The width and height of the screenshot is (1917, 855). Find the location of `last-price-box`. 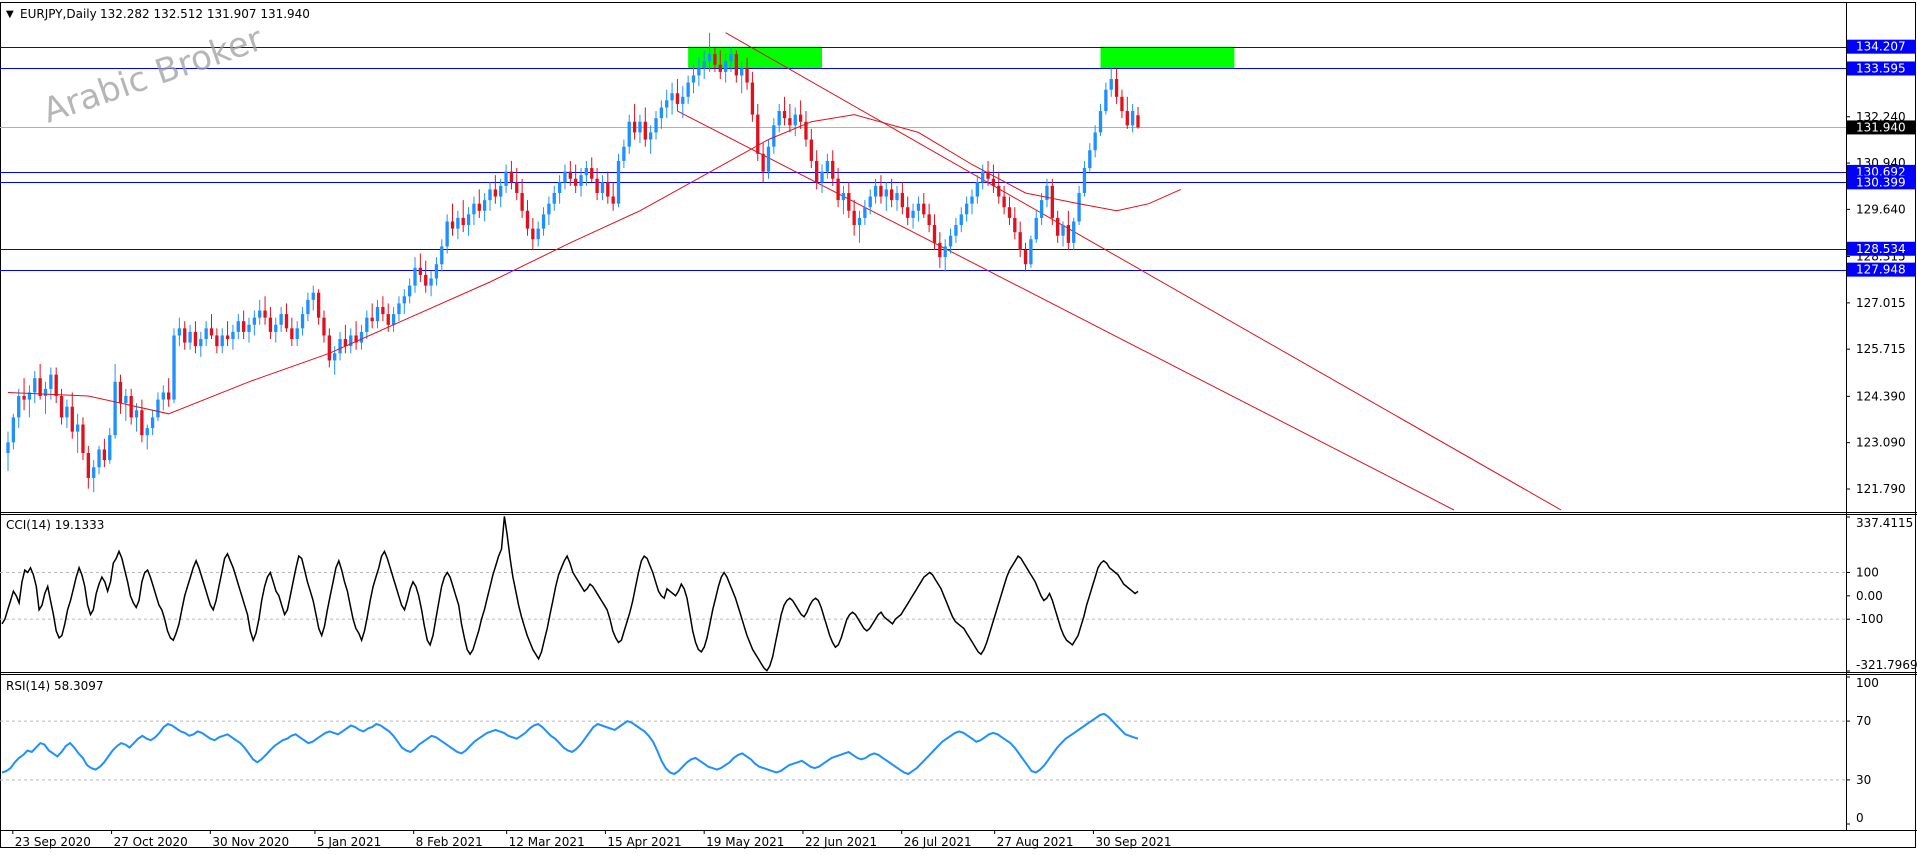

last-price-box is located at coordinates (1881, 127).